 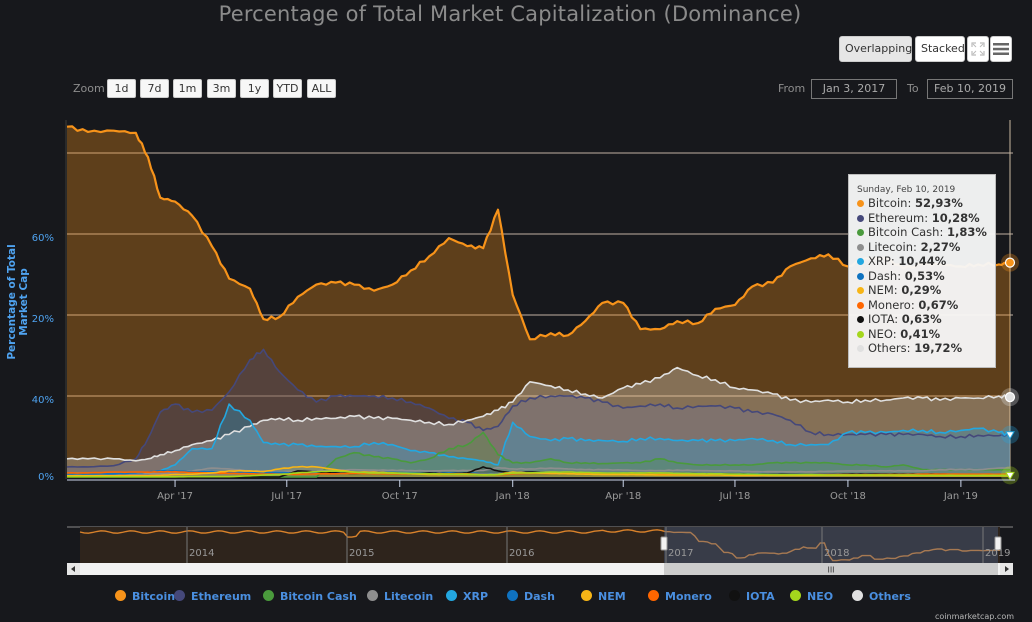 What do you see at coordinates (212, 598) in the screenshot?
I see `legend-item-ethereum: Ethereum` at bounding box center [212, 598].